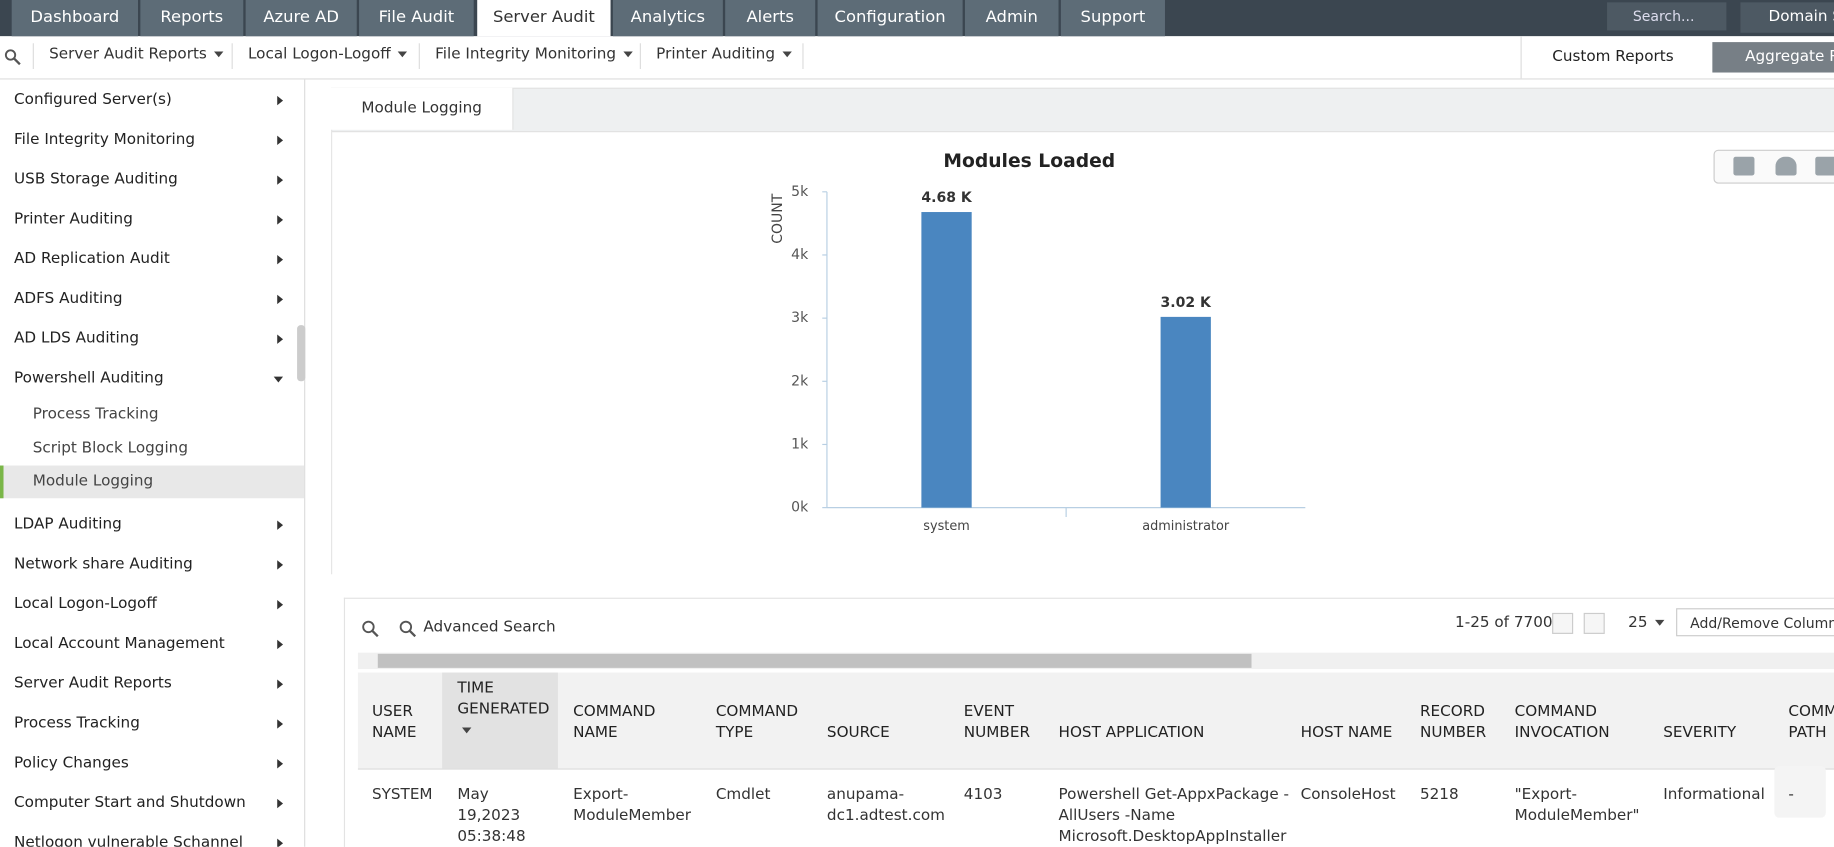  I want to click on sub-nav-item: Printer Auditing, so click(724, 54).